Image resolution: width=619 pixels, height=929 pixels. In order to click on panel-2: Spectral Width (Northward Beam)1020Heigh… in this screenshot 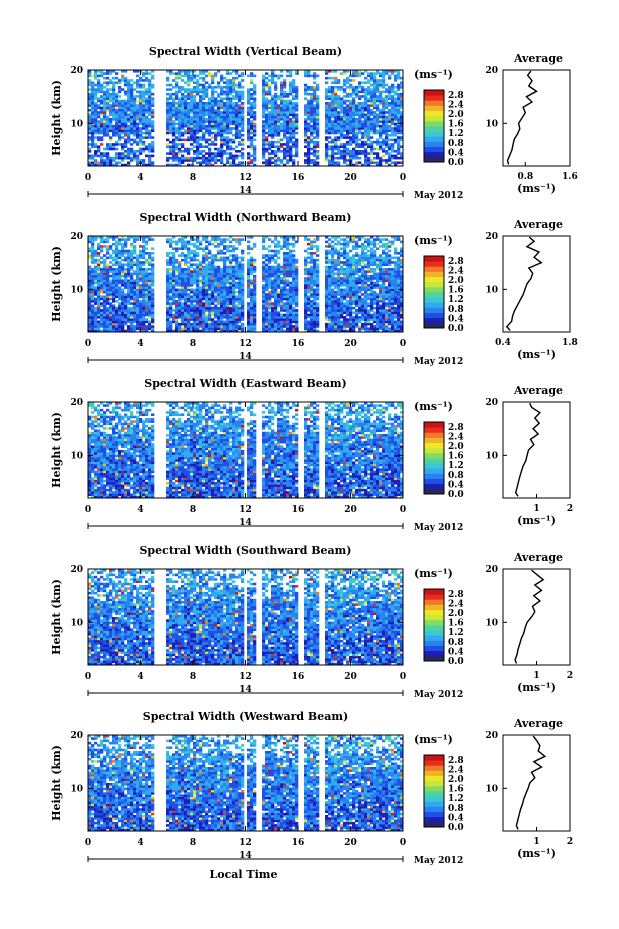, I will do `click(314, 289)`.